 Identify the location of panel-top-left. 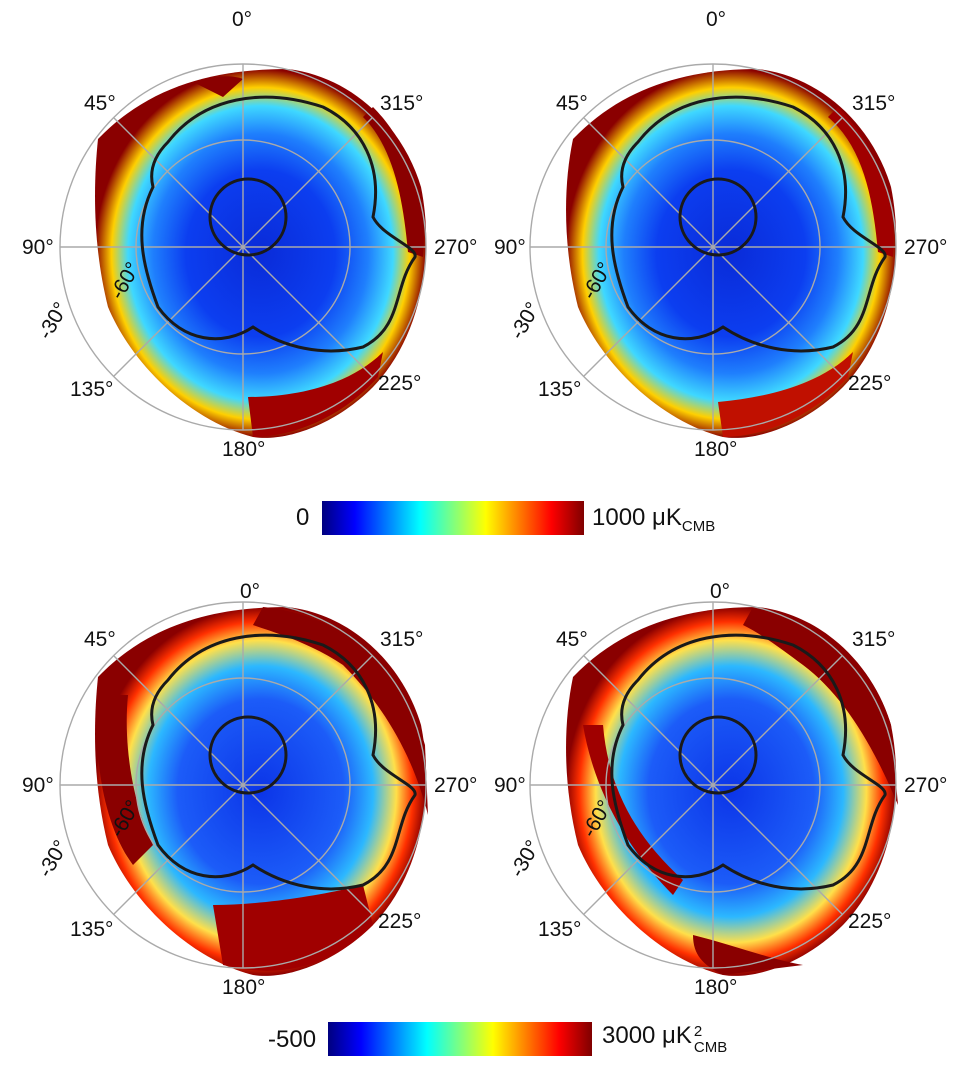
(243, 250).